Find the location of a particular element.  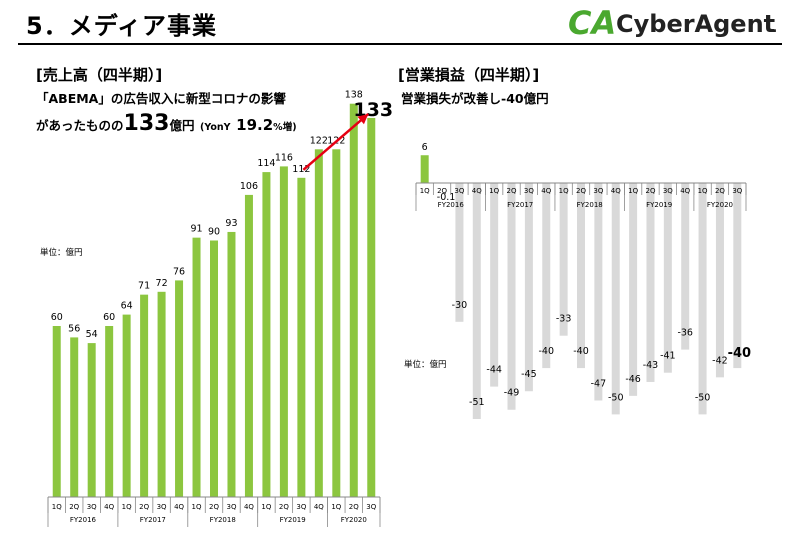

revenue-value-label: 106 is located at coordinates (249, 186).